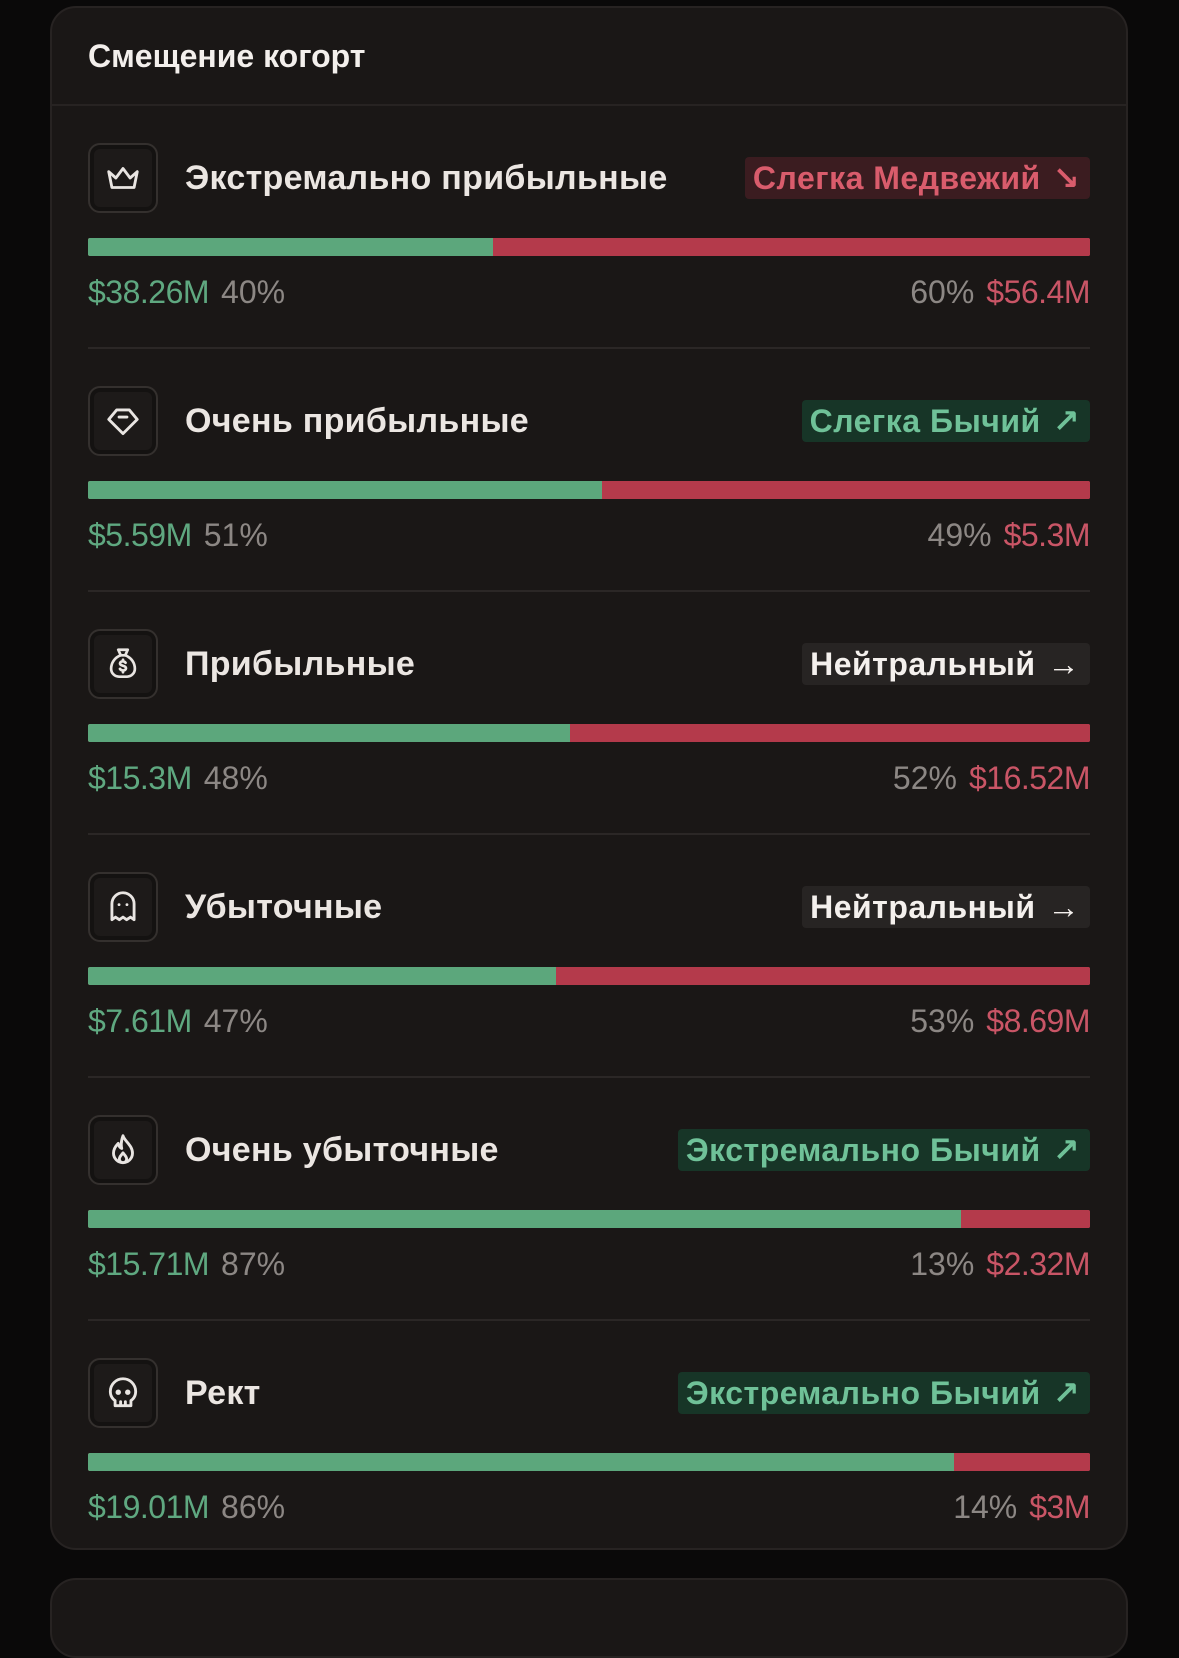  What do you see at coordinates (300, 663) in the screenshot?
I see `cohort-name: Прибыльные` at bounding box center [300, 663].